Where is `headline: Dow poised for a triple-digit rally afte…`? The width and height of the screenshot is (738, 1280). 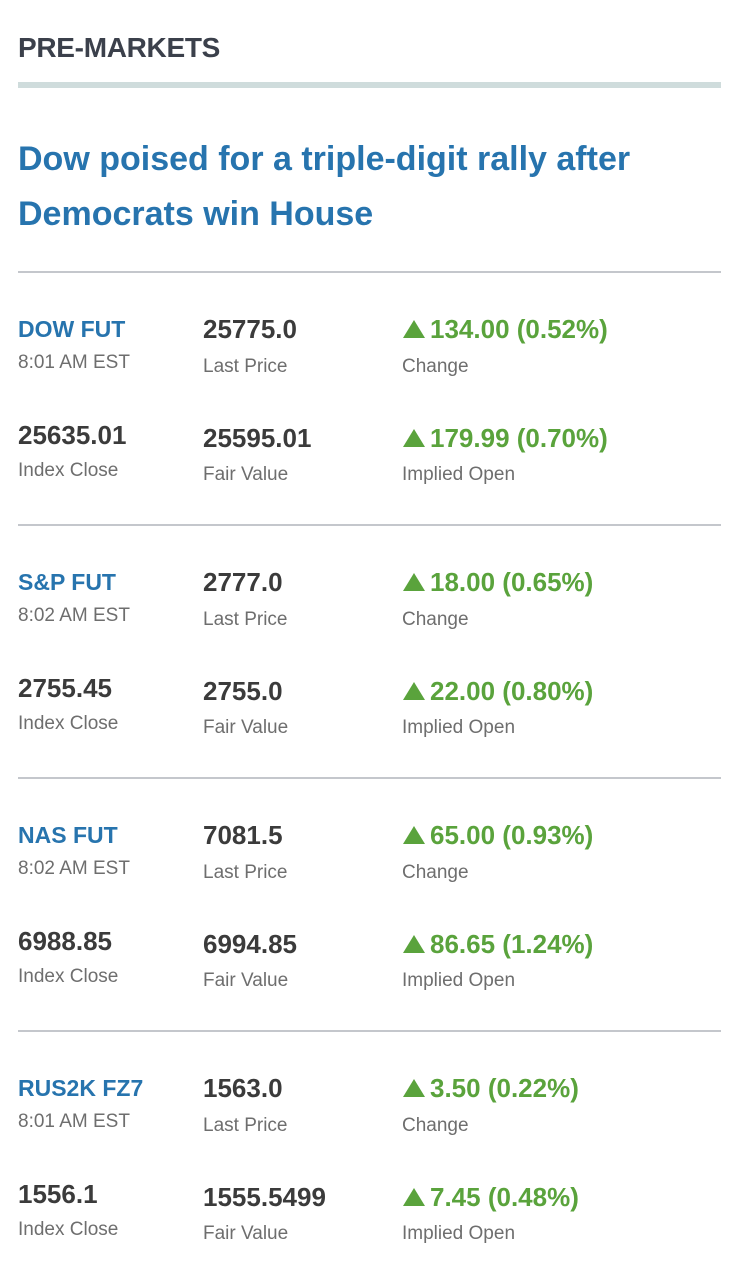
headline: Dow poised for a triple-digit rally afte… is located at coordinates (324, 186).